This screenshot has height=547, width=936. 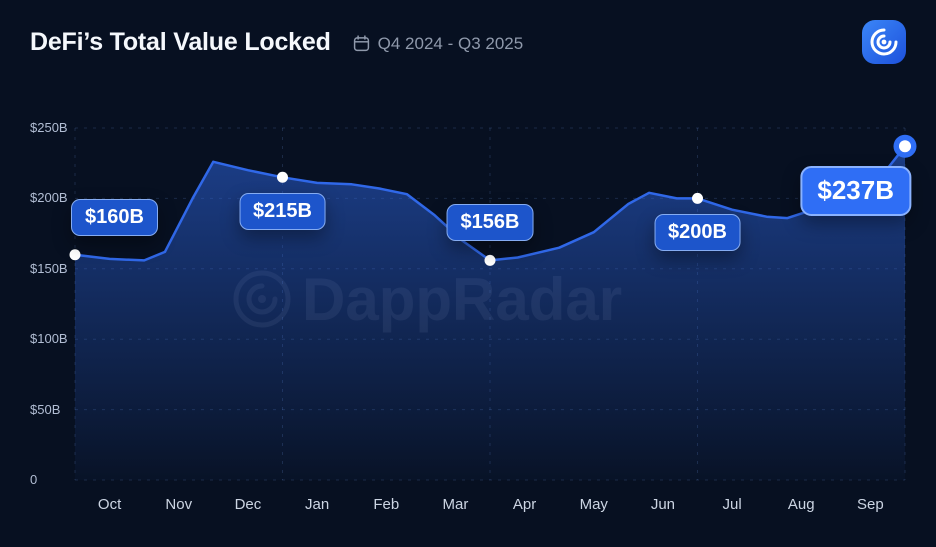 What do you see at coordinates (109, 504) in the screenshot?
I see `x-axis-label: Oct` at bounding box center [109, 504].